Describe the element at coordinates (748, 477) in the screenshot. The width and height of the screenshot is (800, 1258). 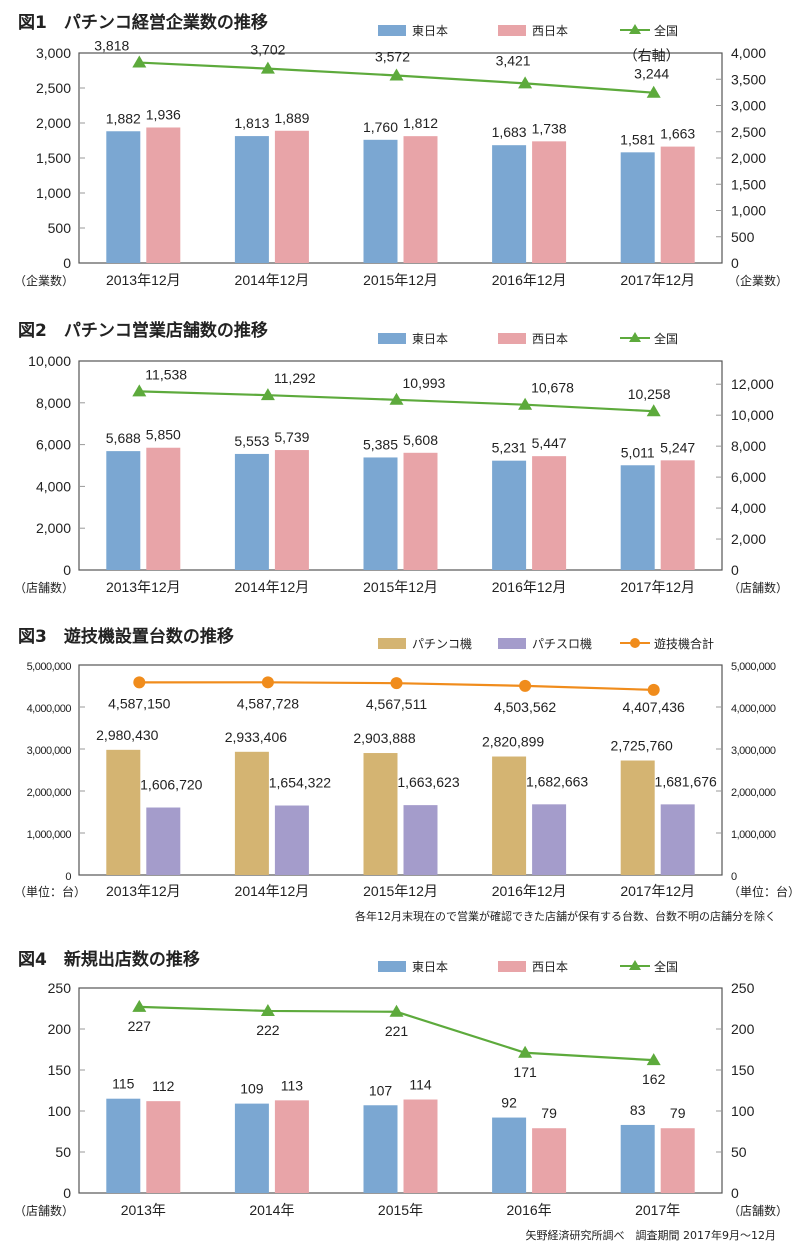
I see `right-tick-label: 6,000` at that location.